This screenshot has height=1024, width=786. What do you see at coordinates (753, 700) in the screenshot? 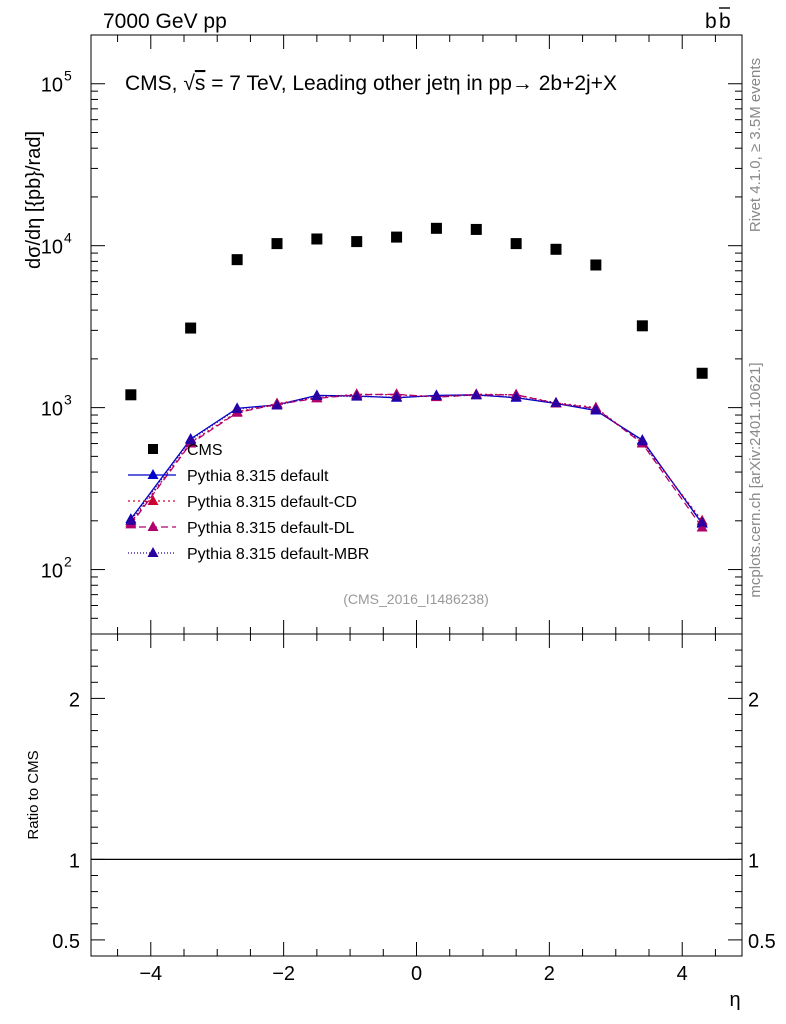
I see `ratio-tick-label-right: 2` at bounding box center [753, 700].